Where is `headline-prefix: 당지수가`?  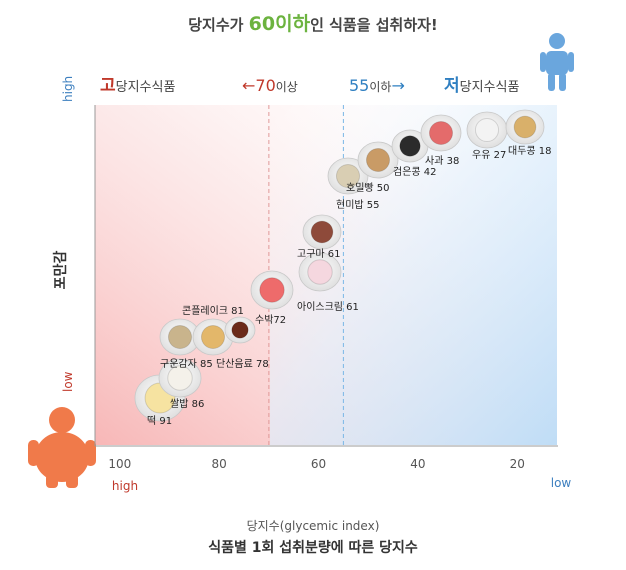 headline-prefix: 당지수가 is located at coordinates (218, 25).